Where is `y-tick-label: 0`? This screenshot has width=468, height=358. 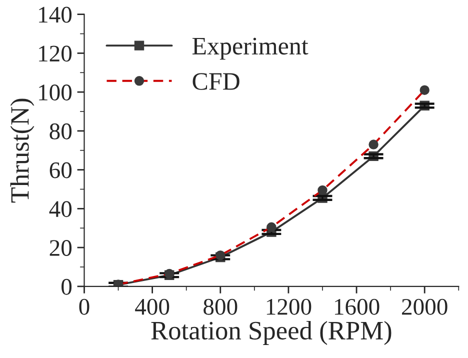
y-tick-label: 0 is located at coordinates (67, 286).